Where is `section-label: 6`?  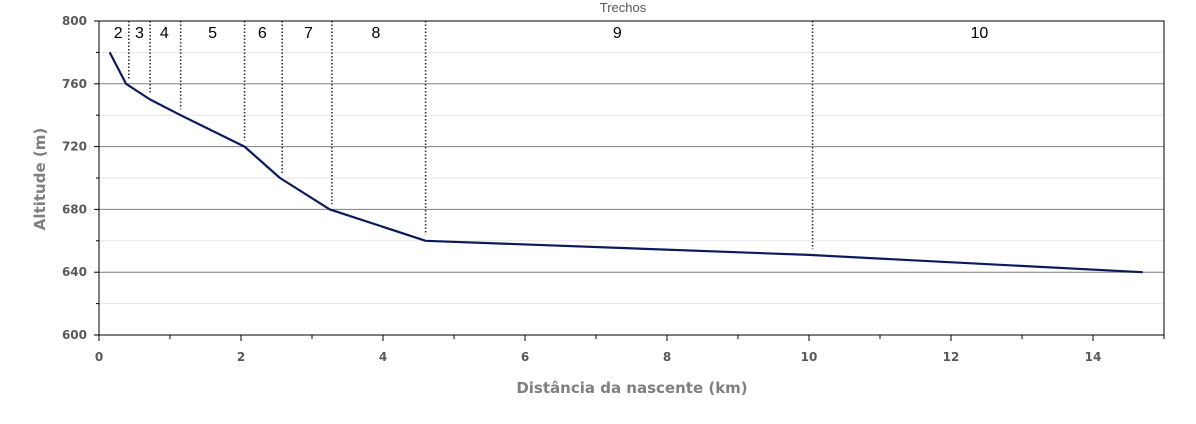 section-label: 6 is located at coordinates (262, 33).